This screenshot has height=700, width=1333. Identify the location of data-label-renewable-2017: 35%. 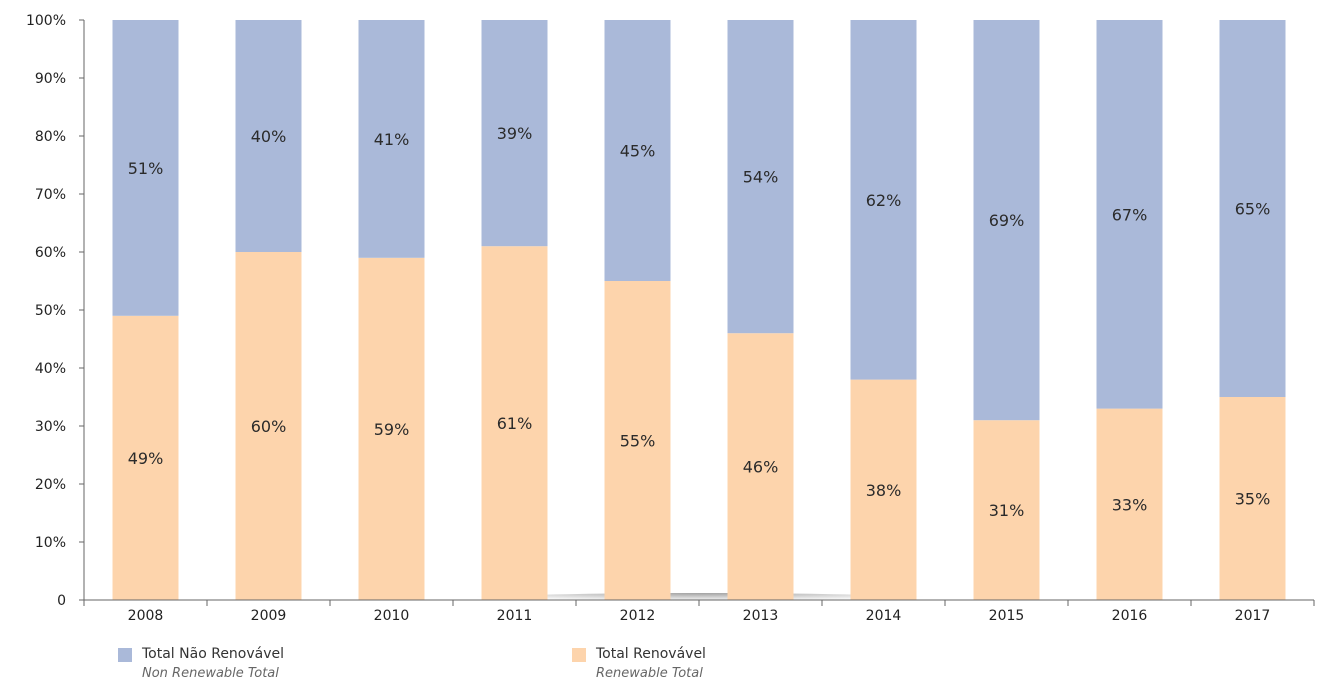
(1253, 499).